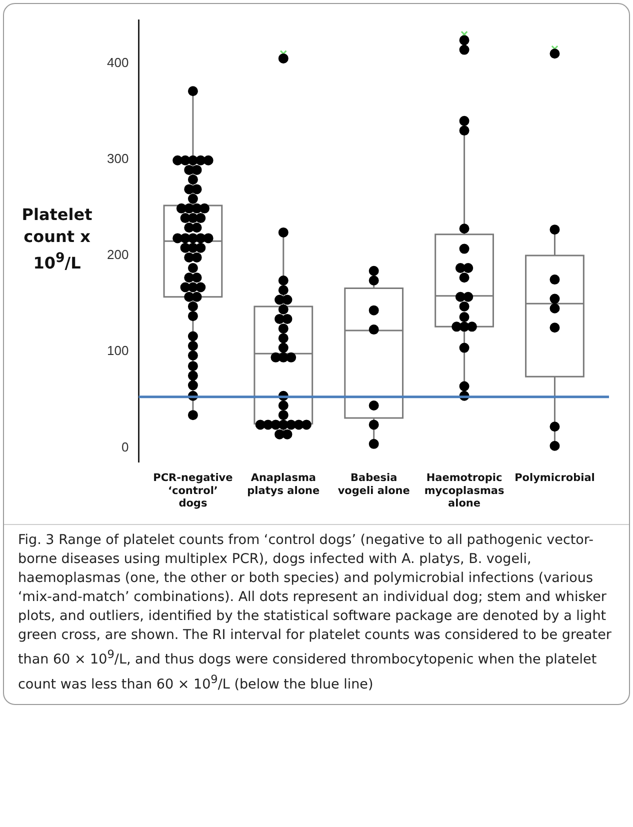 The height and width of the screenshot is (827, 633). What do you see at coordinates (57, 239) in the screenshot?
I see `y-axis-title: Platelet count x 10$^{9}$/L` at bounding box center [57, 239].